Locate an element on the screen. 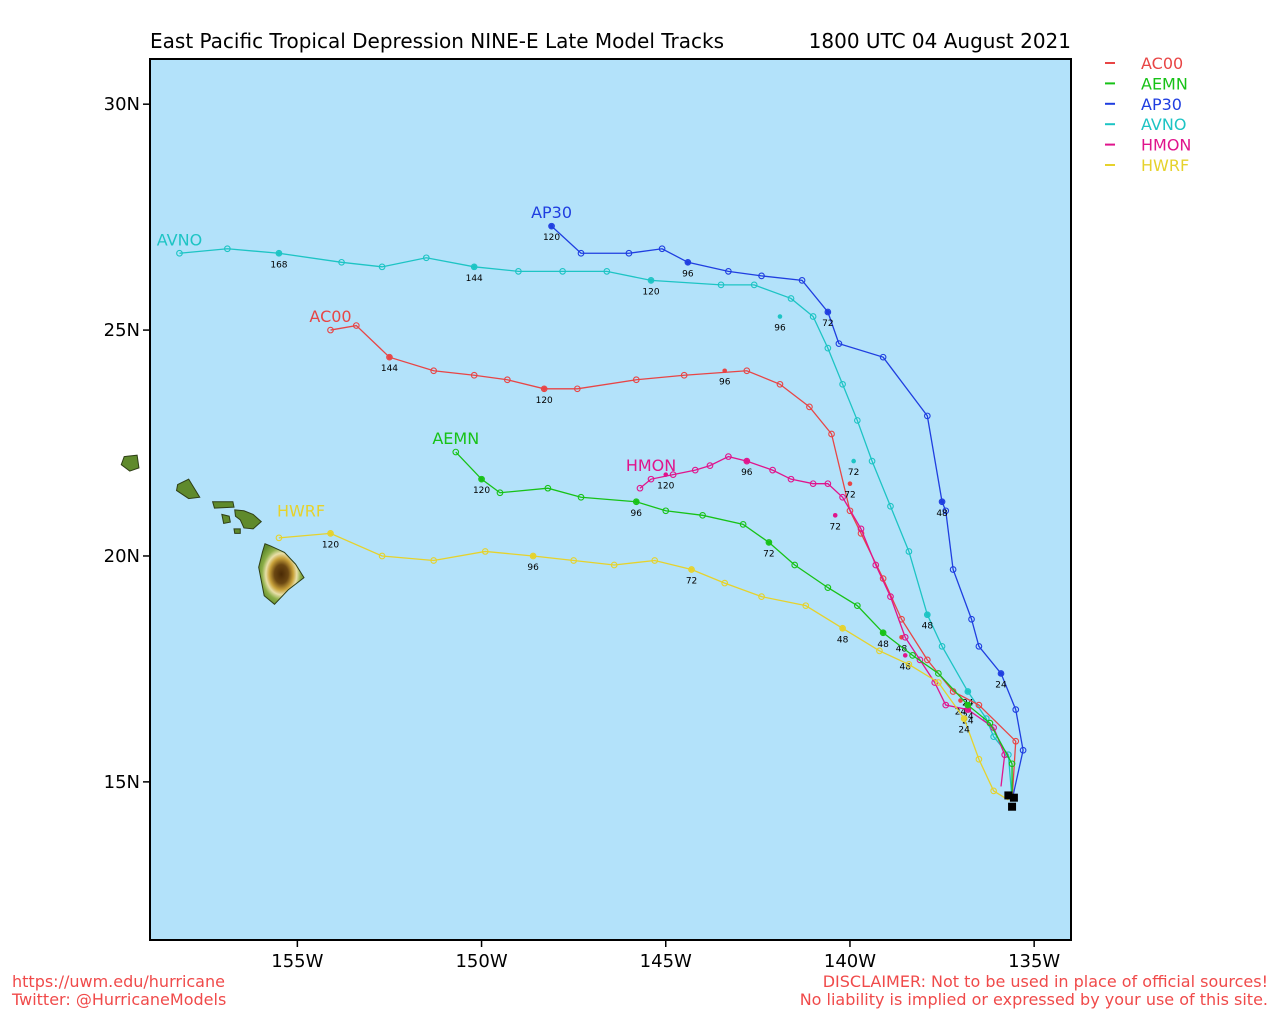 The width and height of the screenshot is (1280, 1024). maui-island is located at coordinates (248, 519).